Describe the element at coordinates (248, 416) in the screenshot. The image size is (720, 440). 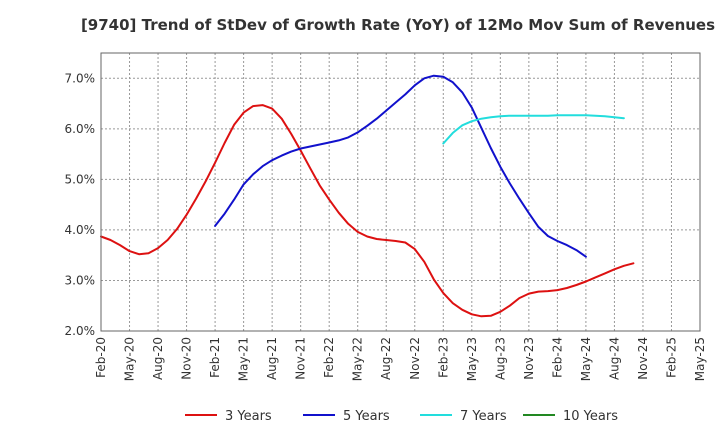
I see `legend-label: 3 Years` at that location.